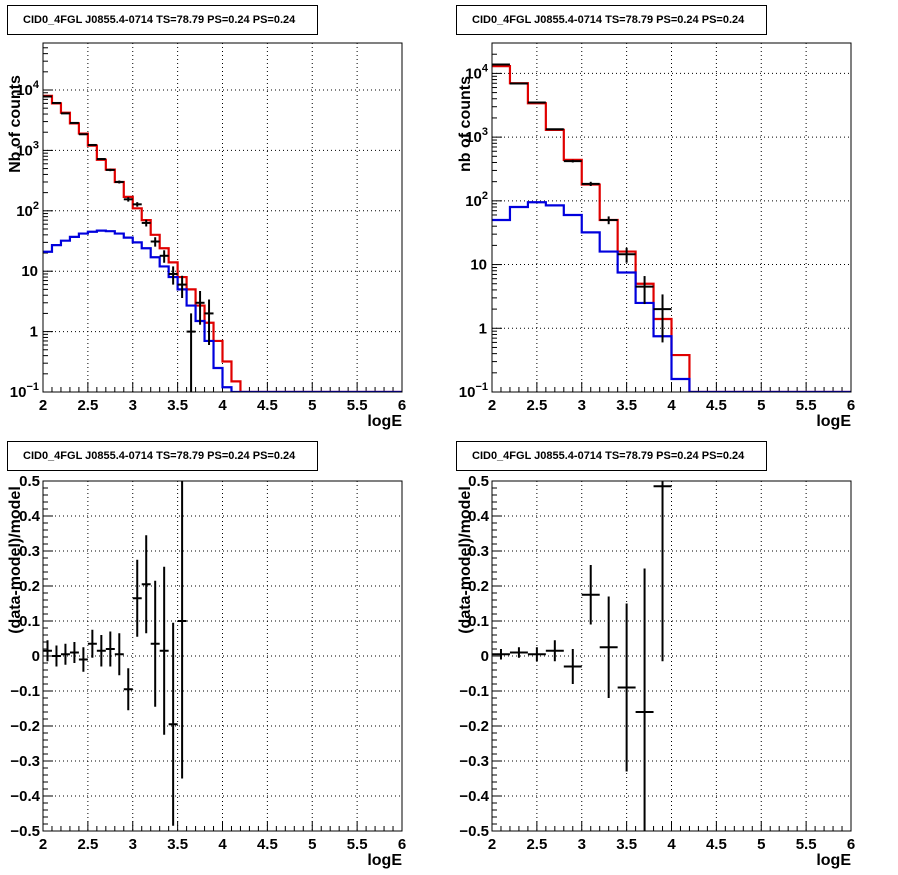 This screenshot has width=898, height=875. I want to click on y-tick-label: 10, so click(29, 271).